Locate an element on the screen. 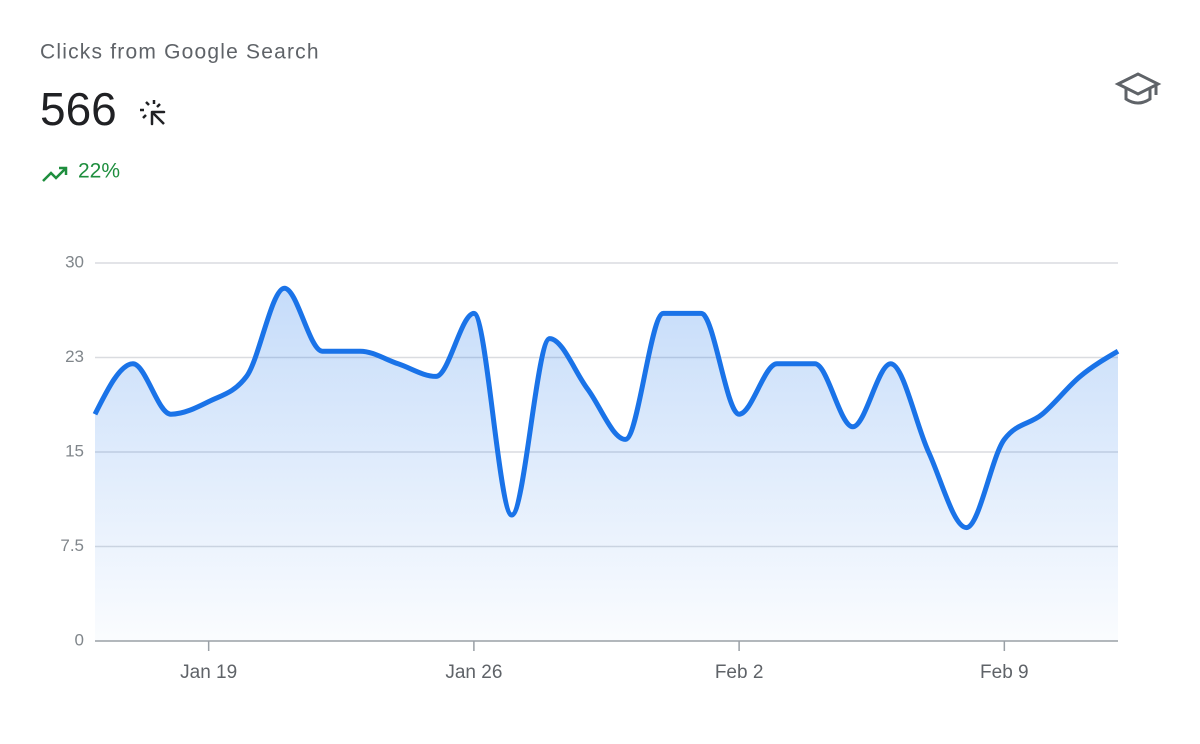  y-tick-label: 30 is located at coordinates (74, 261).